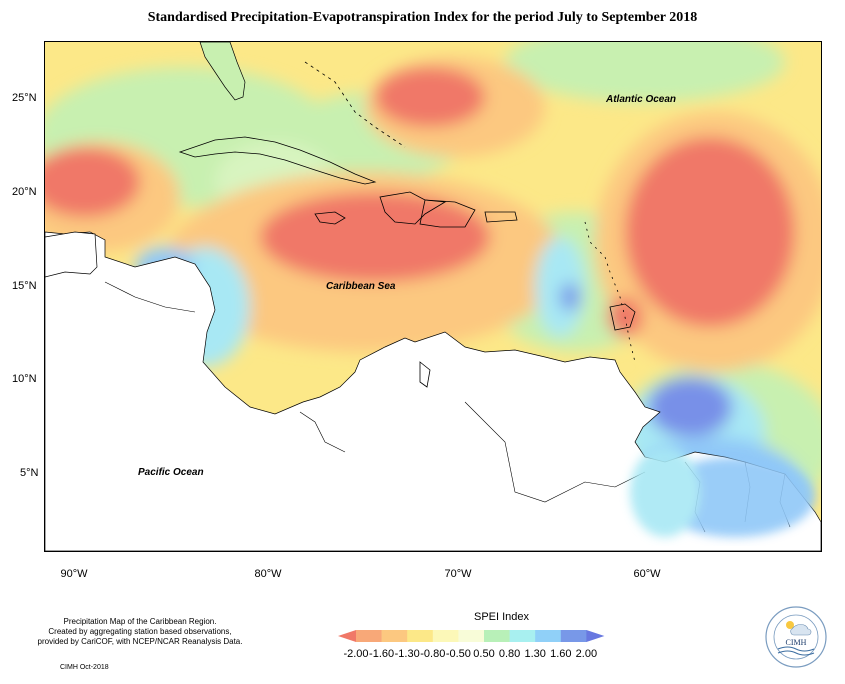 The width and height of the screenshot is (845, 684). I want to click on cimh-logo-svg: CIMH, so click(796, 637).